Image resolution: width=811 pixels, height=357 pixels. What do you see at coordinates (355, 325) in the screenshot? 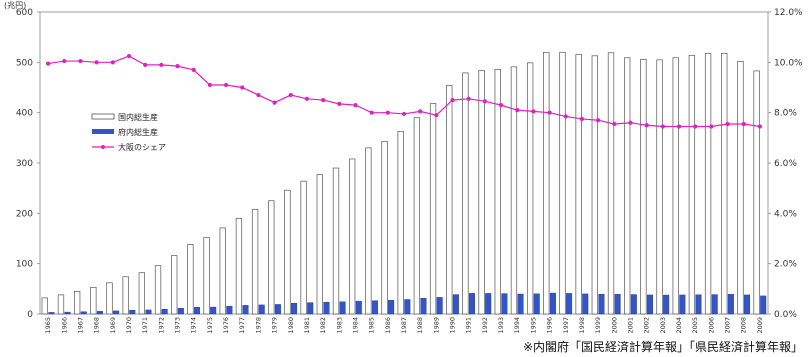
I see `x-tick-label: 1984` at bounding box center [355, 325].